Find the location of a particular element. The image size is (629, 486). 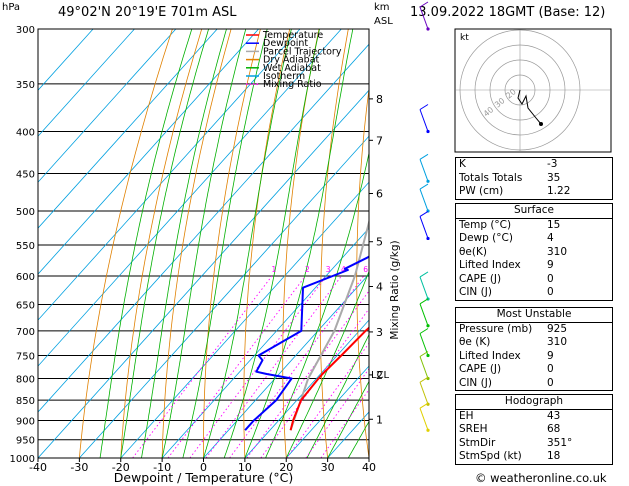

hodograph-frame is located at coordinates (533, 90).